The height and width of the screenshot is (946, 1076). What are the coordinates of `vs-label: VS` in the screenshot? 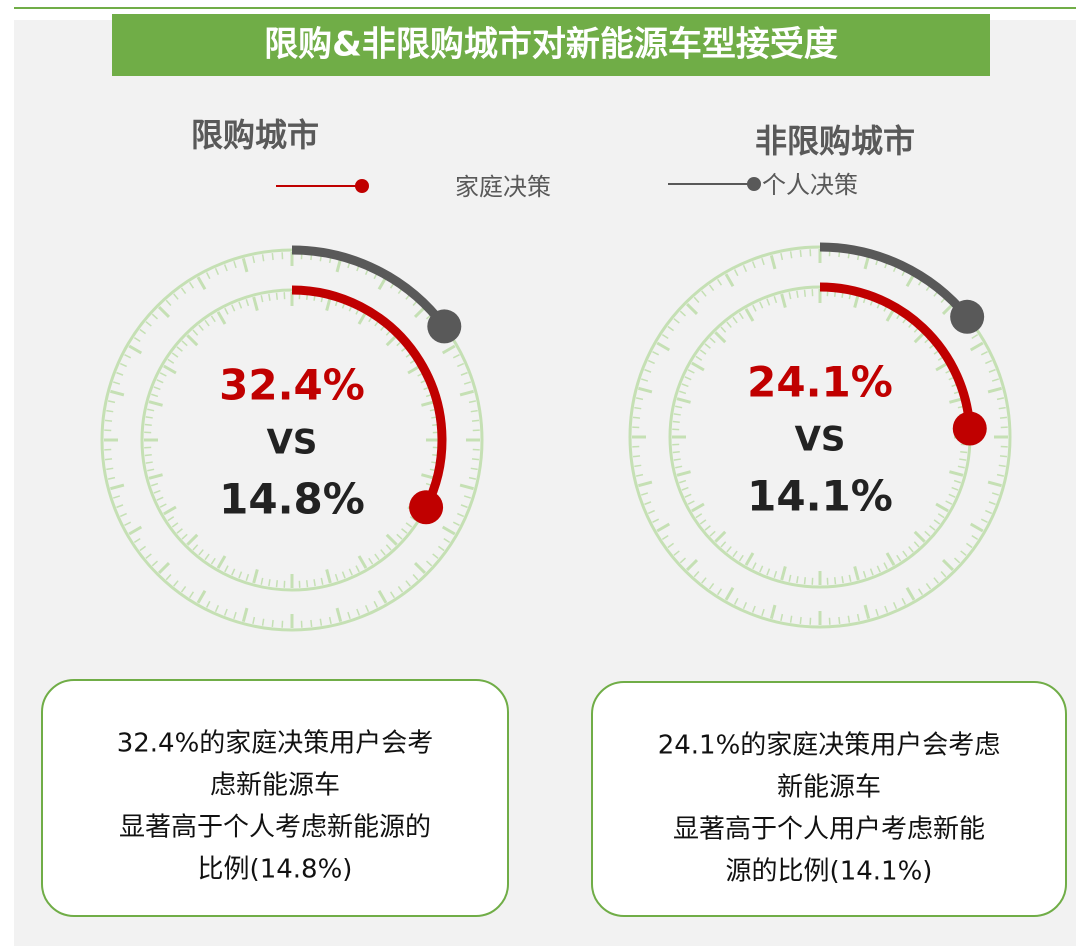 It's located at (292, 443).